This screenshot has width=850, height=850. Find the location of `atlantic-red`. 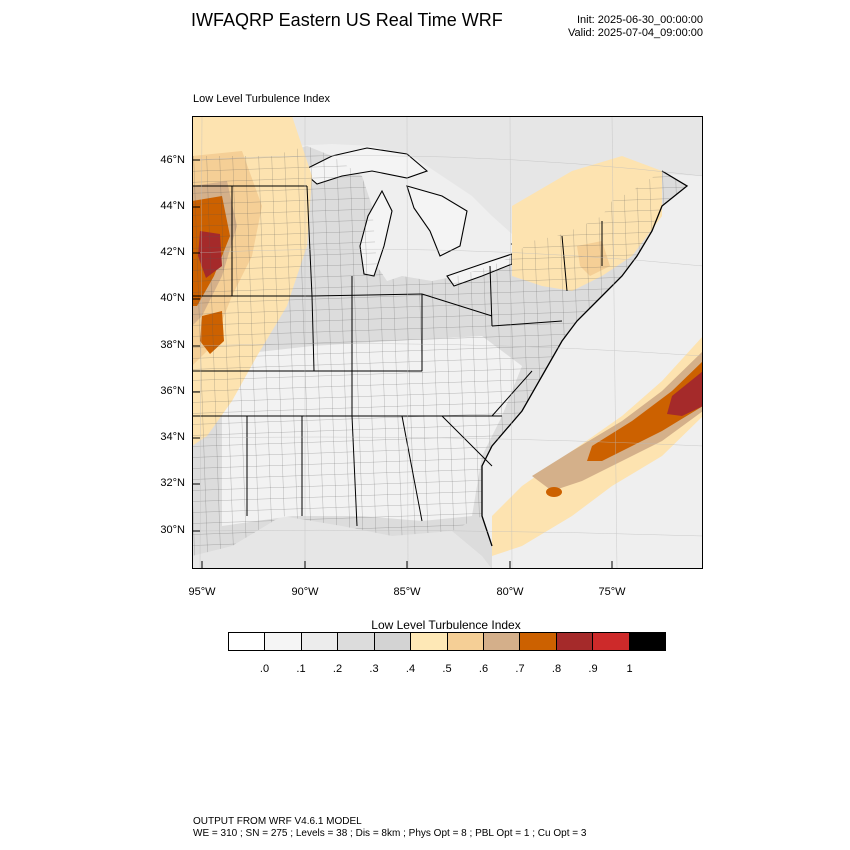

atlantic-red is located at coordinates (685, 393).